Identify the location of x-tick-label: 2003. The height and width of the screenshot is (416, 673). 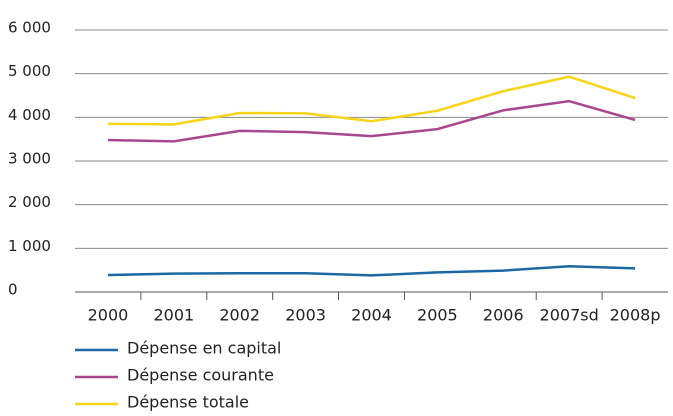
(305, 315).